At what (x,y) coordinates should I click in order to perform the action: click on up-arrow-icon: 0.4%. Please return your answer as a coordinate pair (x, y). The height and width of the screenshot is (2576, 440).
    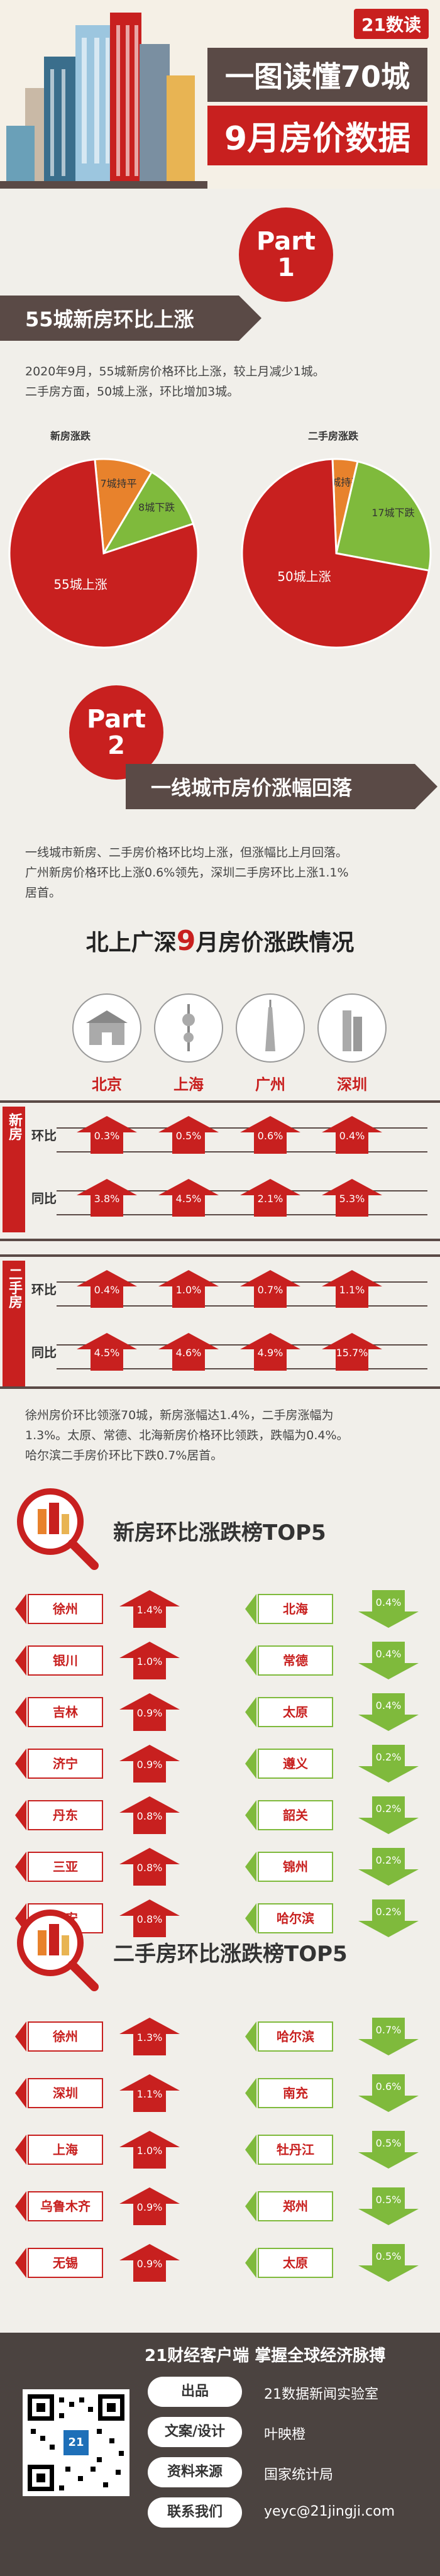
    Looking at the image, I should click on (107, 1289).